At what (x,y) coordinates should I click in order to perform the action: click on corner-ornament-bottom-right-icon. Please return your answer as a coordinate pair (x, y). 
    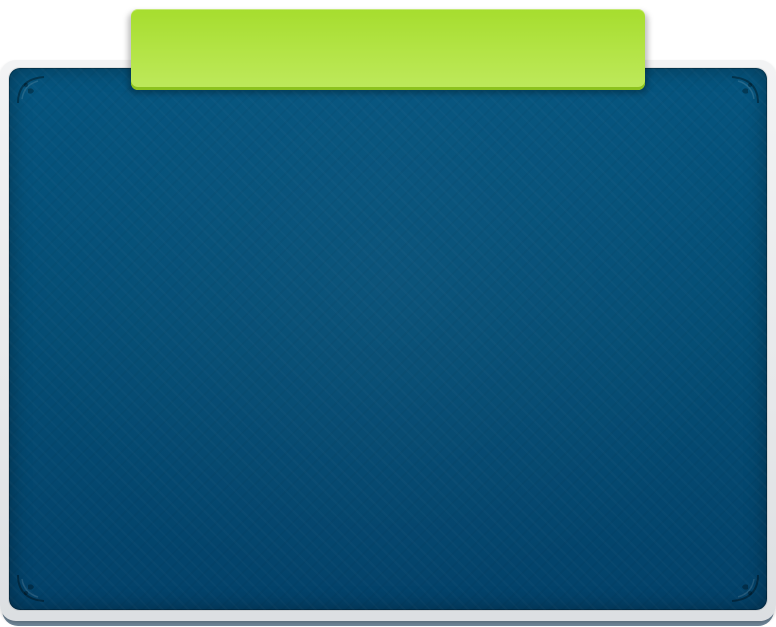
    Looking at the image, I should click on (742, 585).